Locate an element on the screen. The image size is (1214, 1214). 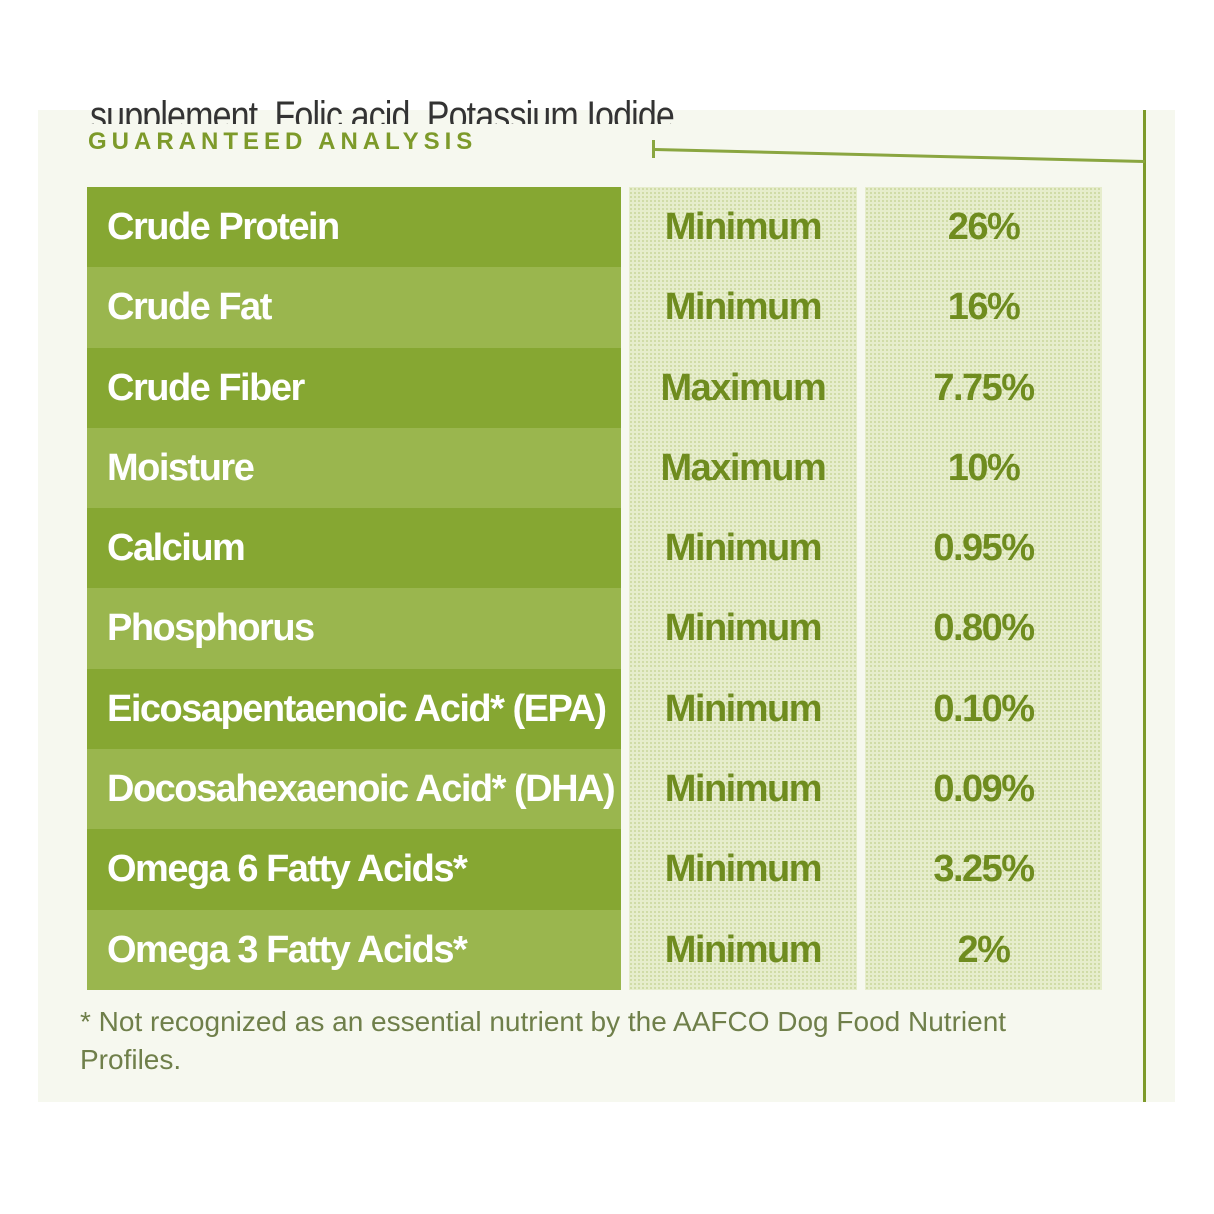
table-row: Omega 3 Fatty Acids* Minimum 2% is located at coordinates (595, 949).